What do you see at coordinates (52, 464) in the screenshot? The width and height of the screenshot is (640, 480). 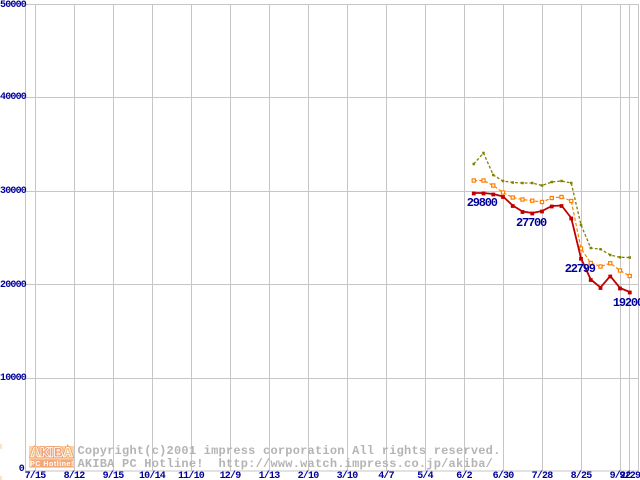 I see `svg-text: PC Hotline!` at bounding box center [52, 464].